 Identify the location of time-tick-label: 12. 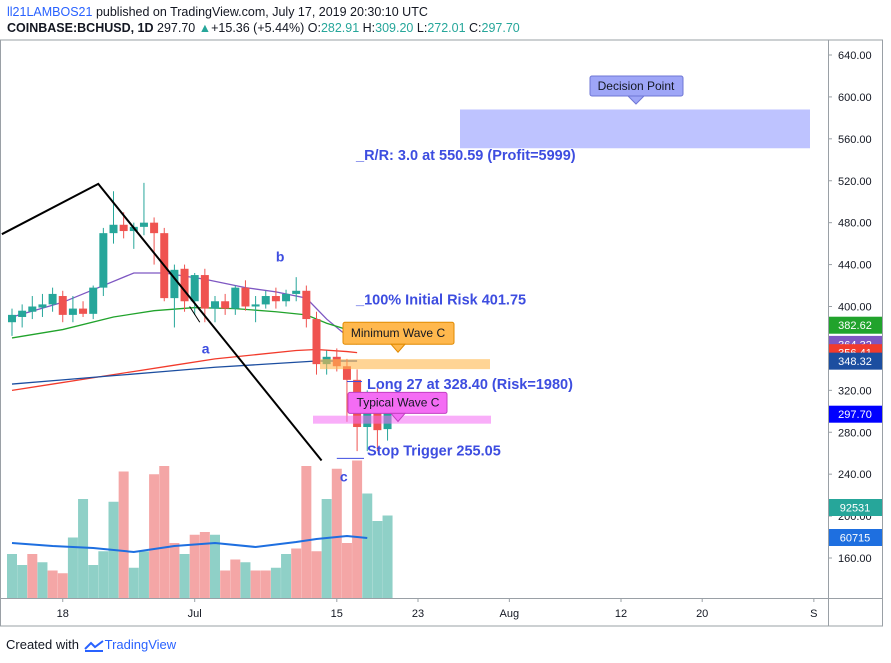
(621, 614).